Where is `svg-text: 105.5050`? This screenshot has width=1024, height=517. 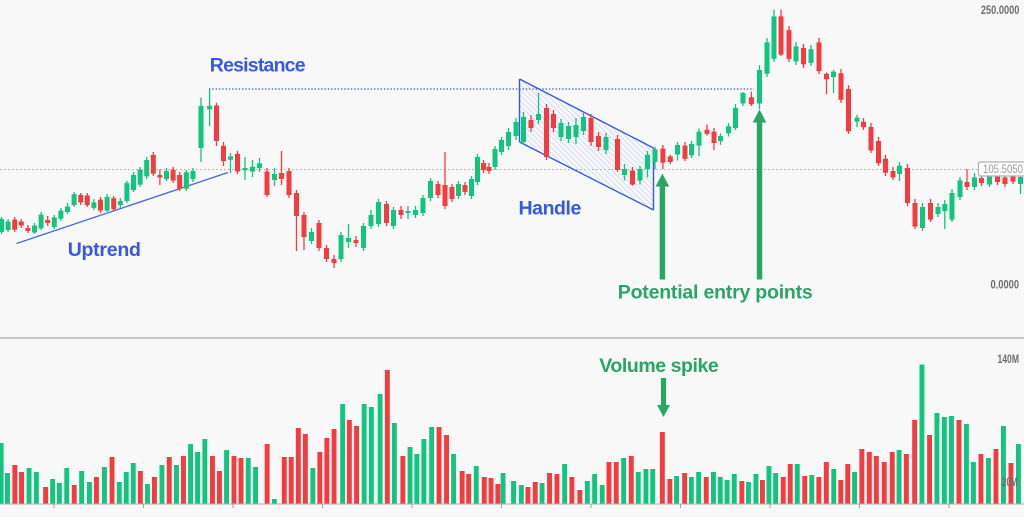
svg-text: 105.5050 is located at coordinates (1003, 169).